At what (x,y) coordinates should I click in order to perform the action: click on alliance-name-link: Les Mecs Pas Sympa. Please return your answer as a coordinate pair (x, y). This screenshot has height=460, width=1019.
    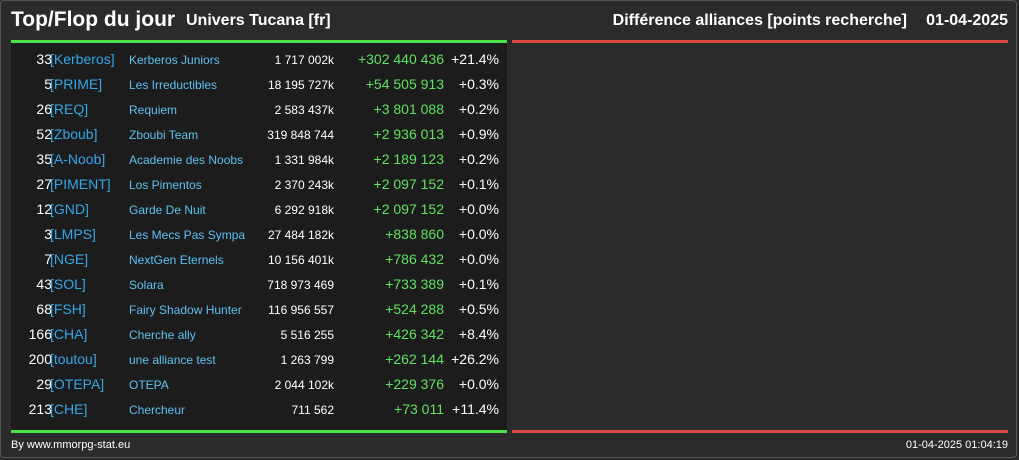
    Looking at the image, I should click on (187, 235).